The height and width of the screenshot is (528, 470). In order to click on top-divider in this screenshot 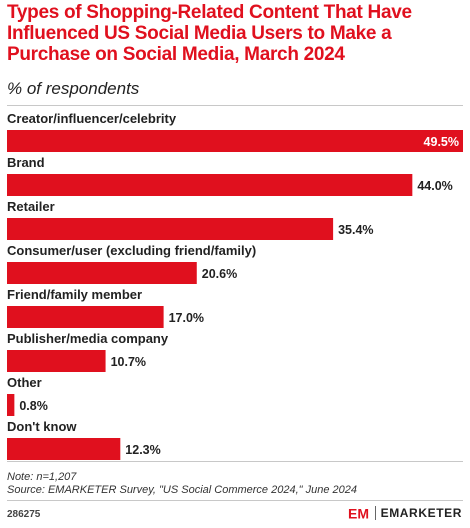, I will do `click(235, 105)`.